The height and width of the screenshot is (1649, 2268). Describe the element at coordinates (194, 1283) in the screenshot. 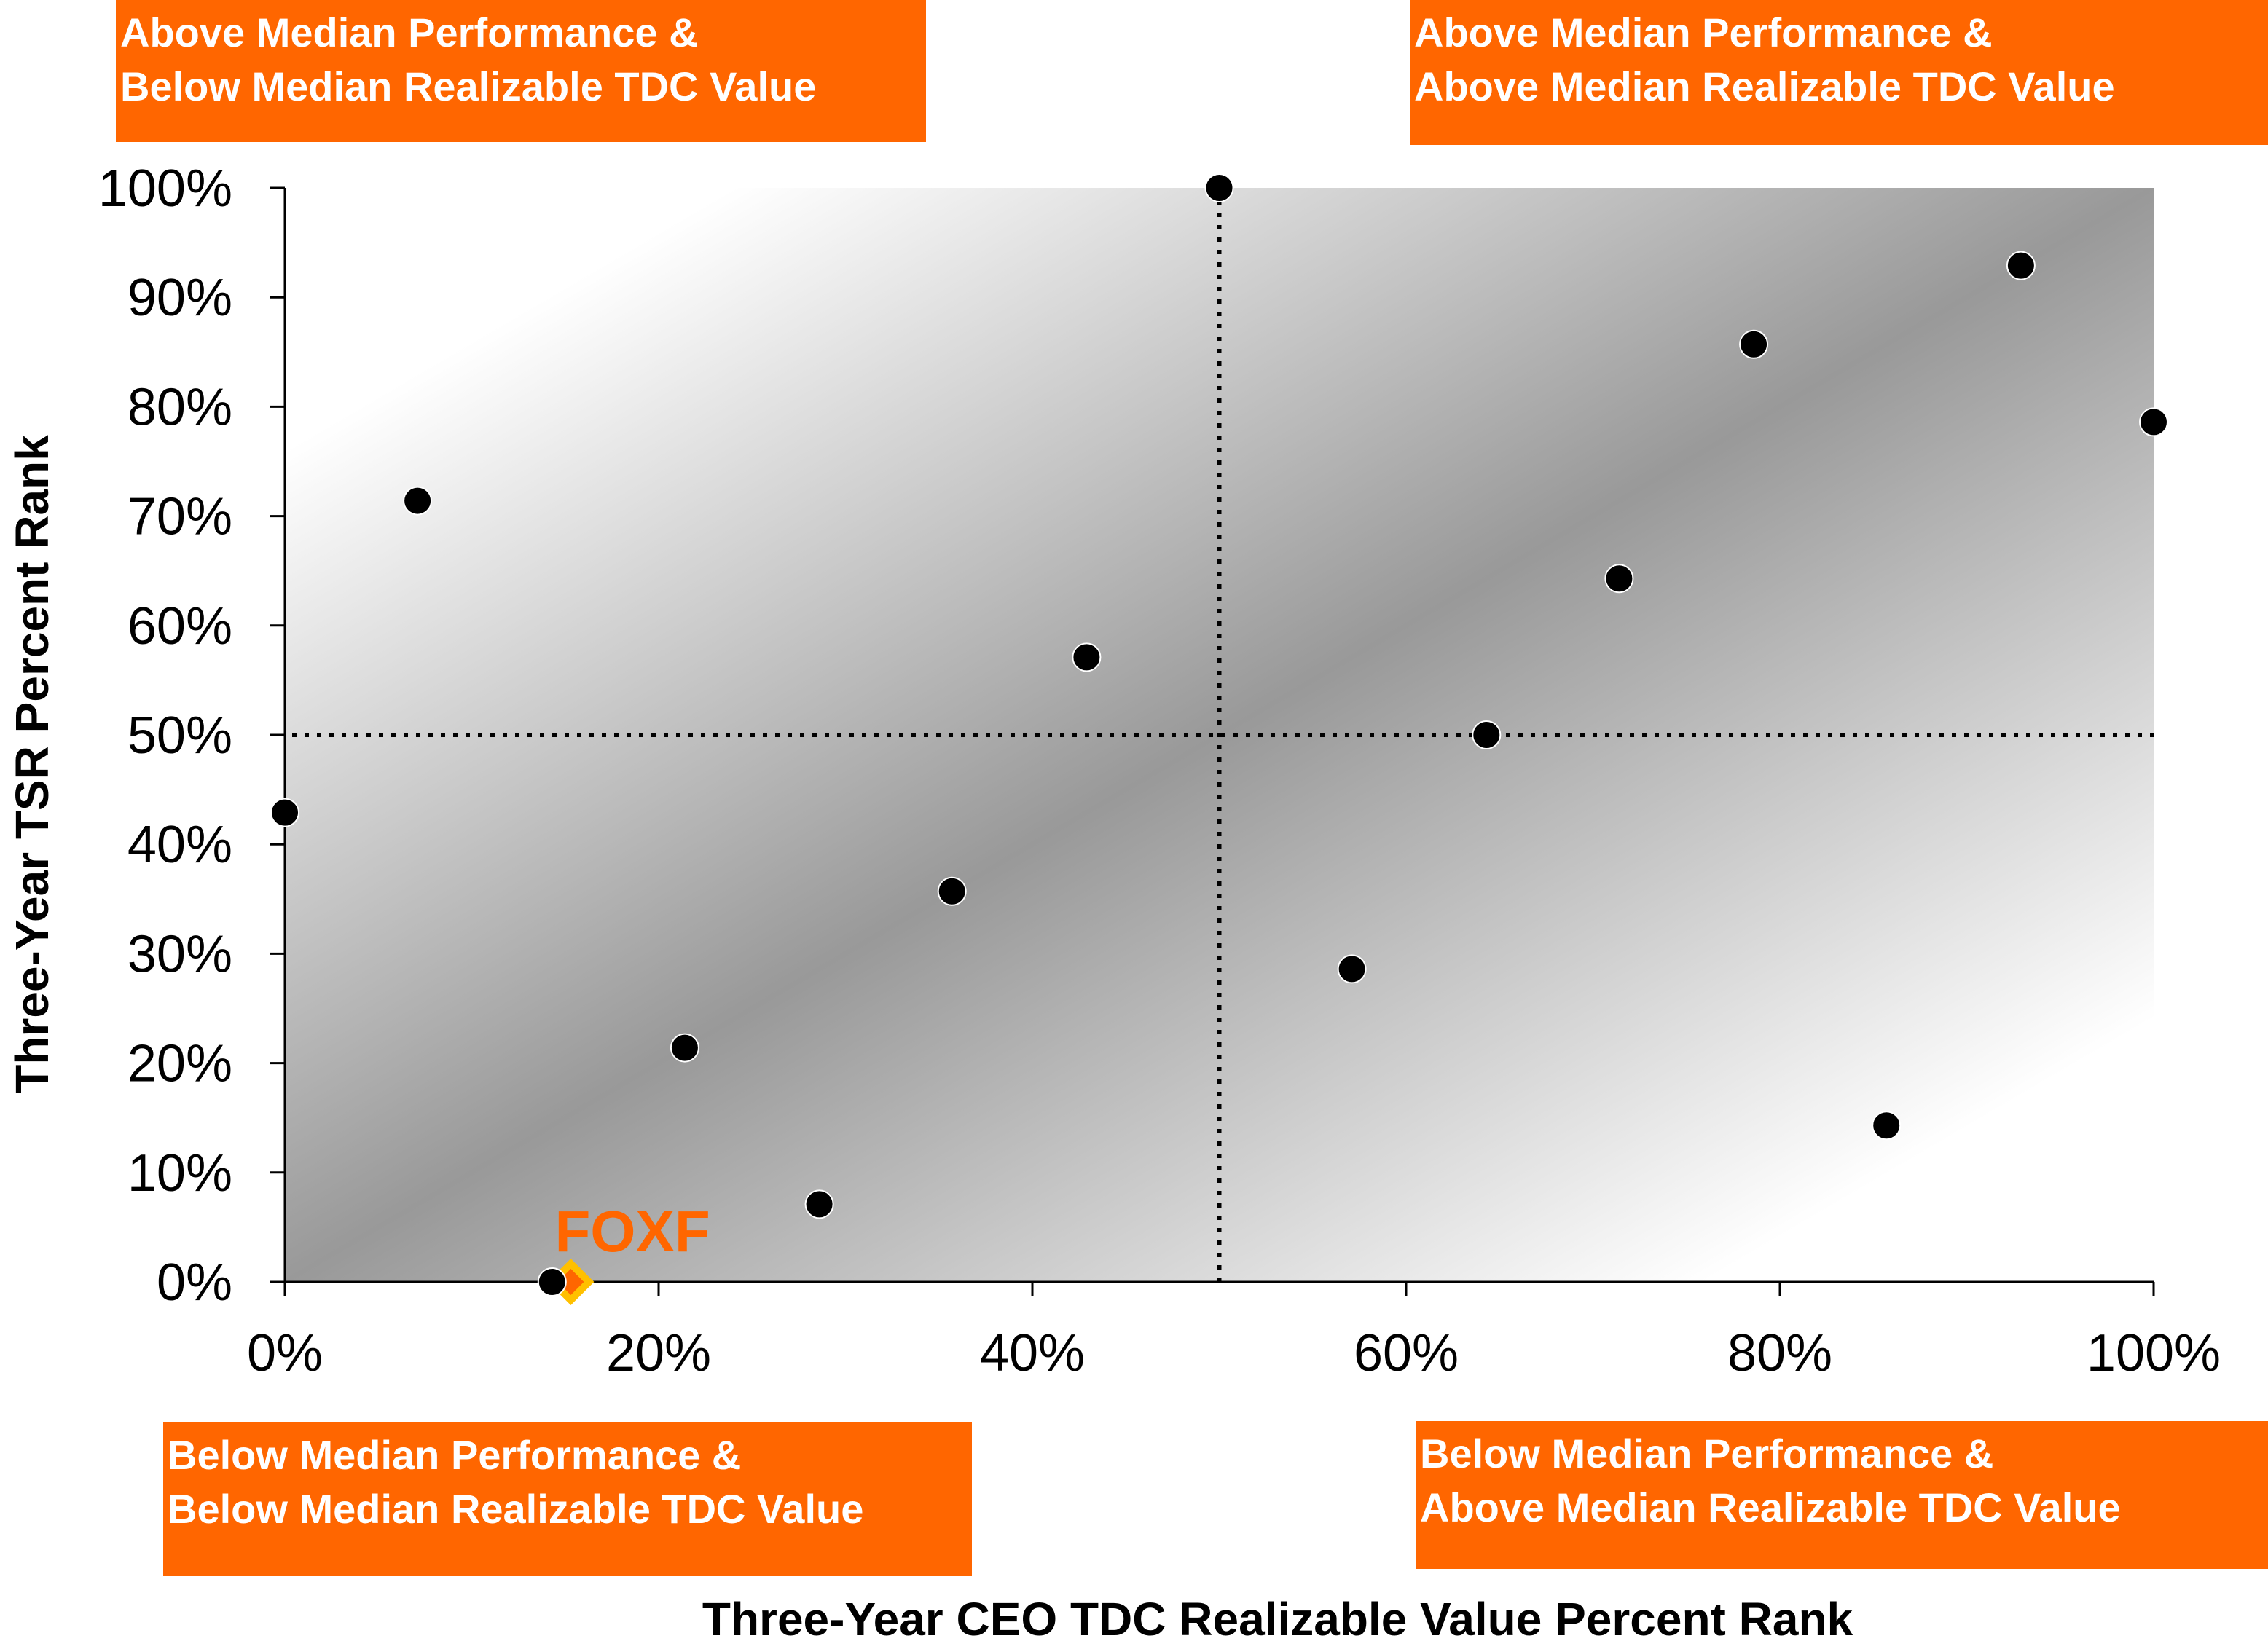

I see `y-tick-label: 0%` at that location.